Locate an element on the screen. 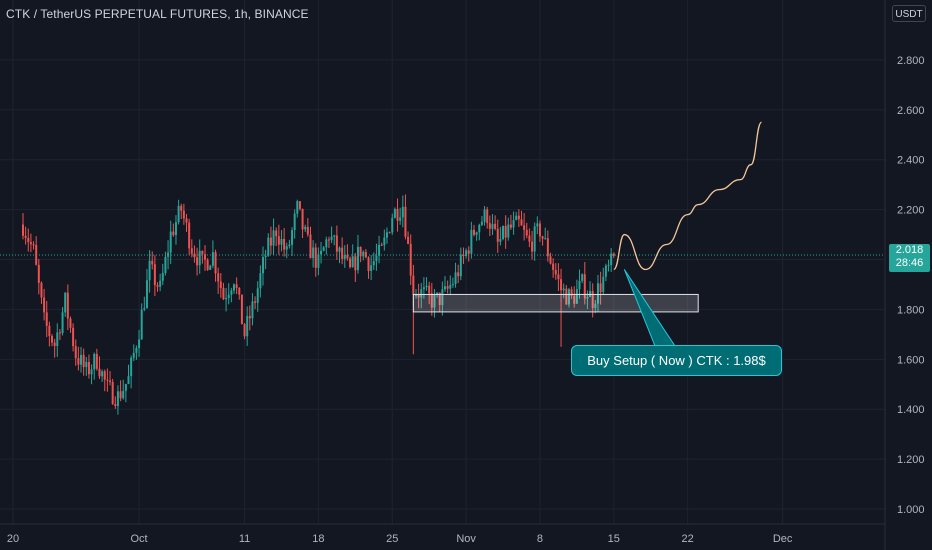 The width and height of the screenshot is (932, 550). last-price-tag: 2.018 28:46 is located at coordinates (909, 258).